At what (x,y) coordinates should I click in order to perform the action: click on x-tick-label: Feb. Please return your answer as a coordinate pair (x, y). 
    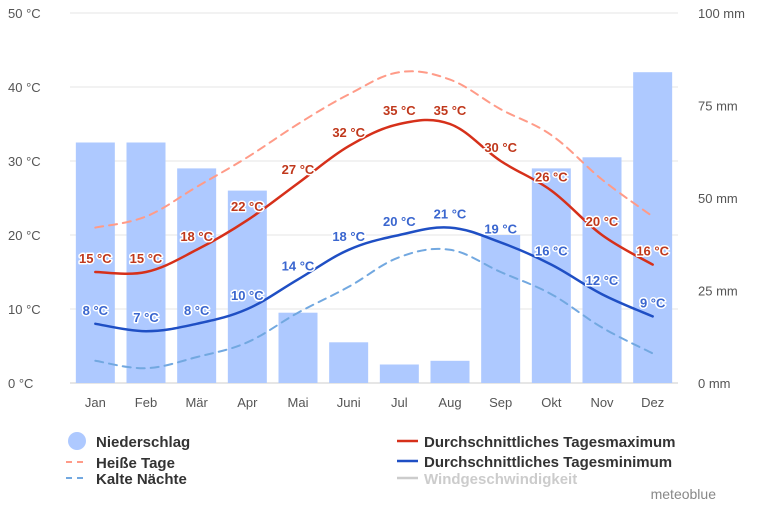
    Looking at the image, I should click on (146, 402).